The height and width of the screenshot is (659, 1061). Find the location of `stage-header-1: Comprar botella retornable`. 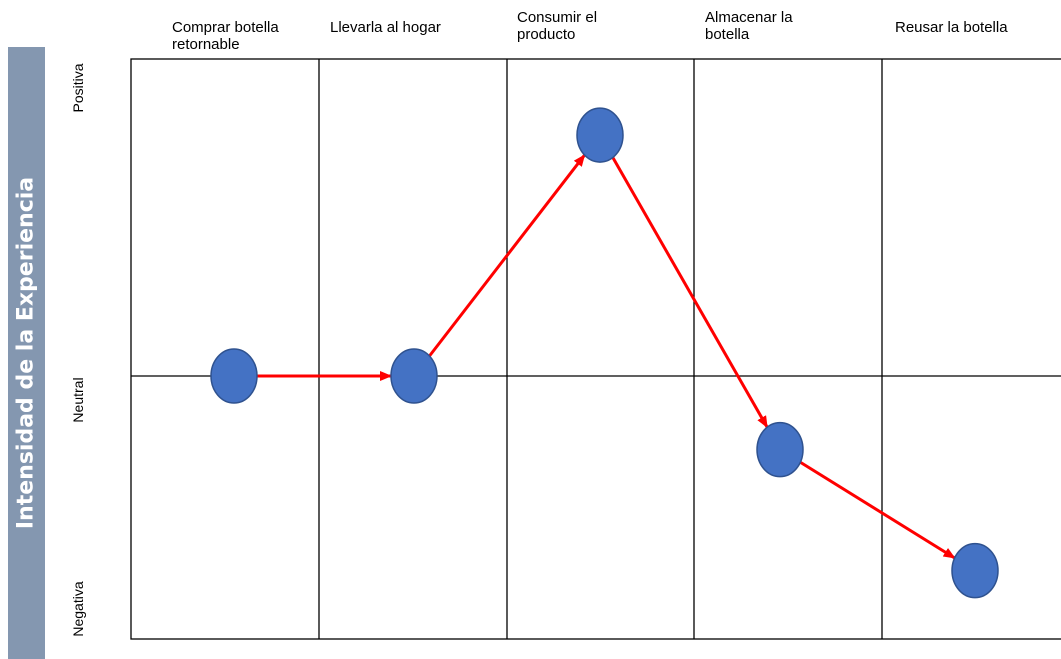

stage-header-1: Comprar botella retornable is located at coordinates (225, 36).